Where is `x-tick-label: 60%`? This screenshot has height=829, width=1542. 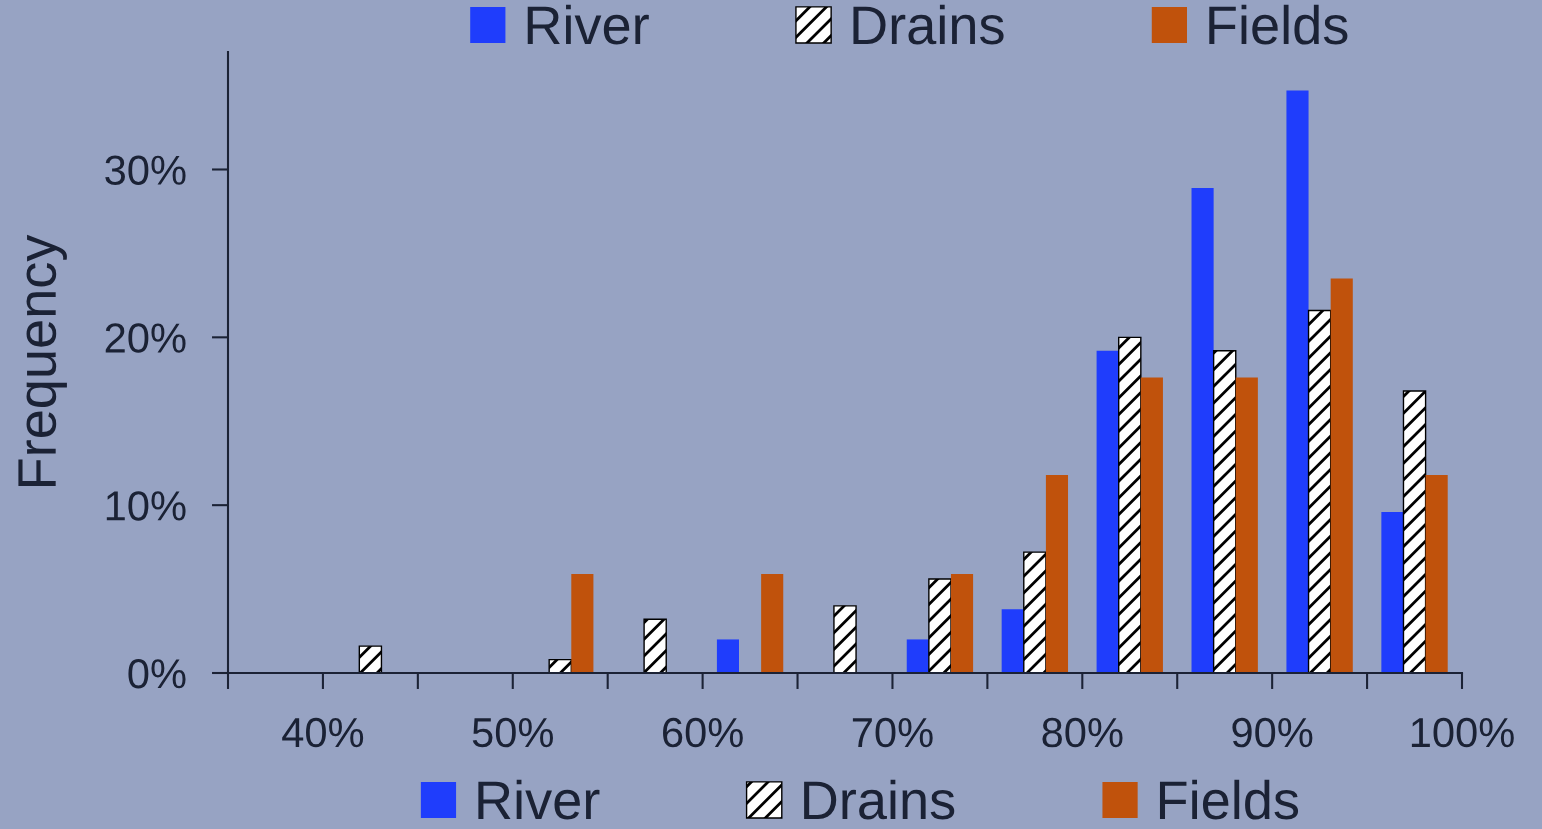
x-tick-label: 60% is located at coordinates (703, 732).